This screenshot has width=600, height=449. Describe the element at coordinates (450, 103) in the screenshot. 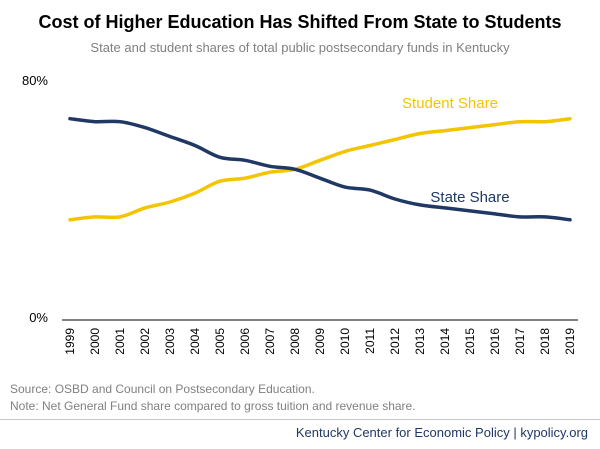

I see `student-share-label: Student Share` at that location.